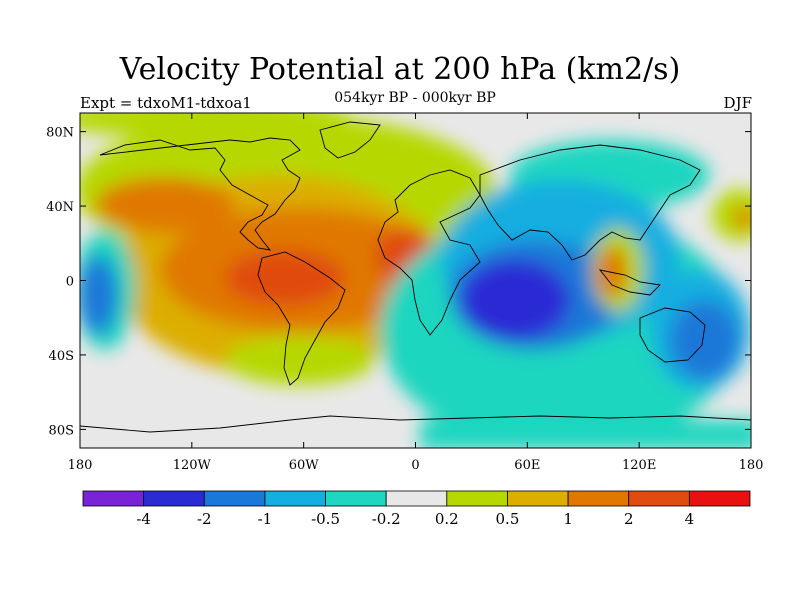 The image size is (800, 600). Describe the element at coordinates (350, 140) in the screenshot. I see `greenland-coast` at that location.